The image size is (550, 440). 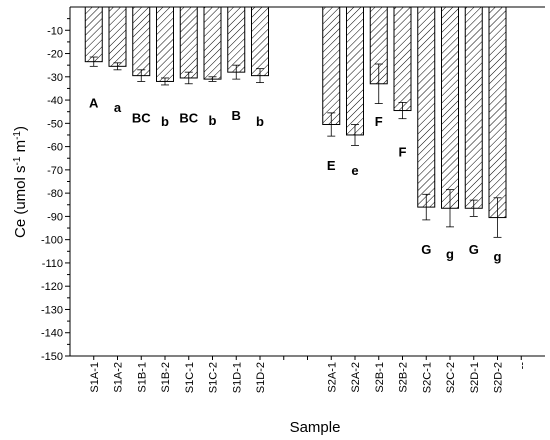 I want to click on y-tick-label--90: -90, so click(x=55, y=217).